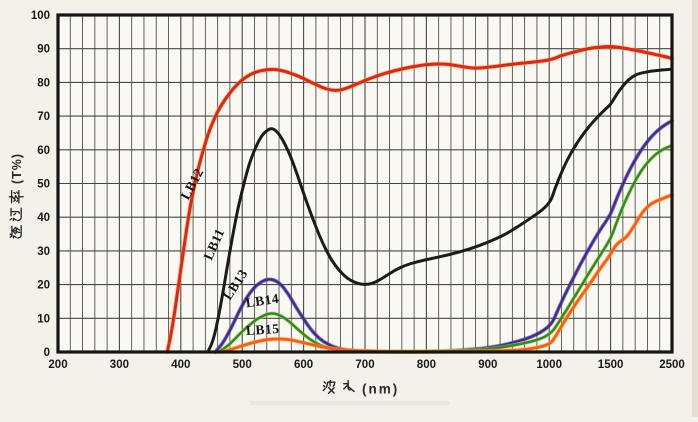 This screenshot has height=422, width=698. Describe the element at coordinates (43, 50) in the screenshot. I see `y-tick-label: 90` at that location.